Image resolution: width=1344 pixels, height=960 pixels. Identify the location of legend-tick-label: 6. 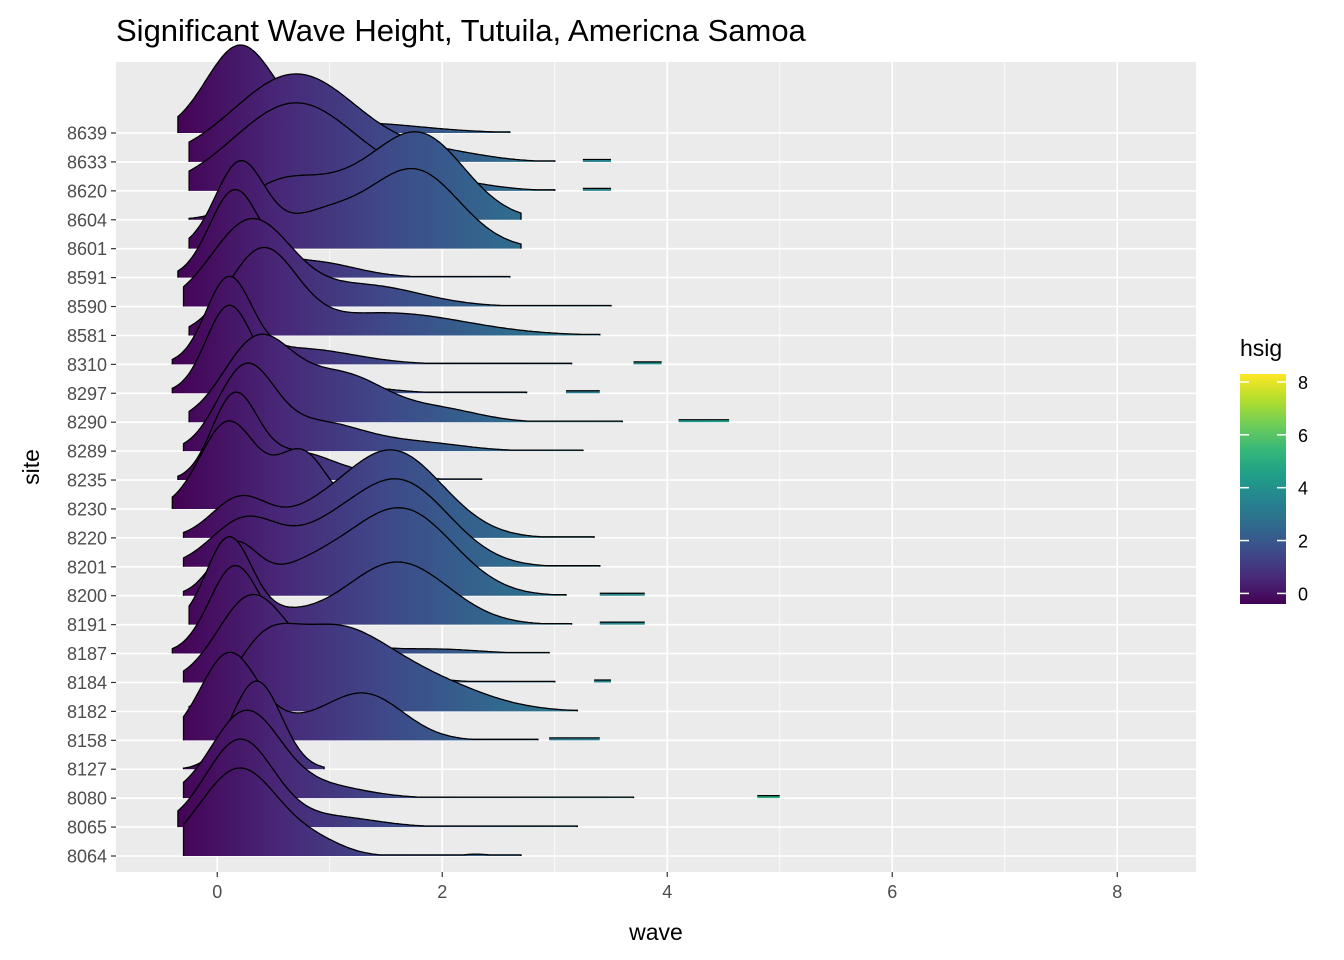
(1303, 436).